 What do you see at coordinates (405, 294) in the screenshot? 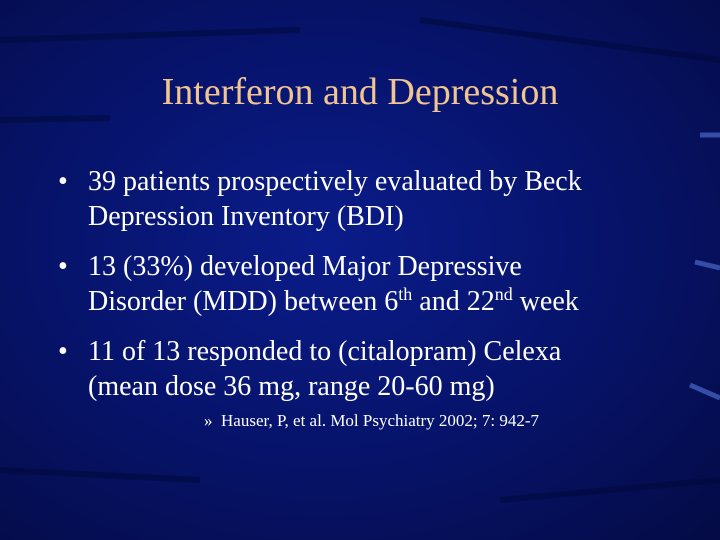
I see `superscript: th` at bounding box center [405, 294].